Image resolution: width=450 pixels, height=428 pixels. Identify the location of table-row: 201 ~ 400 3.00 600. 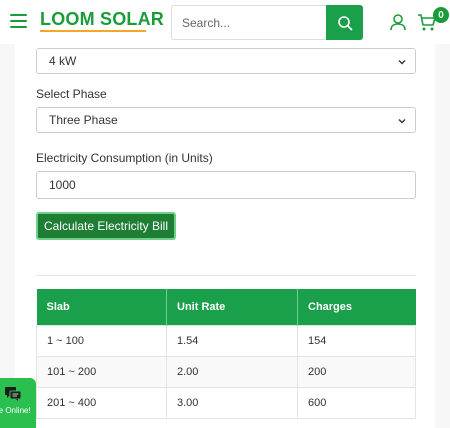
(226, 402).